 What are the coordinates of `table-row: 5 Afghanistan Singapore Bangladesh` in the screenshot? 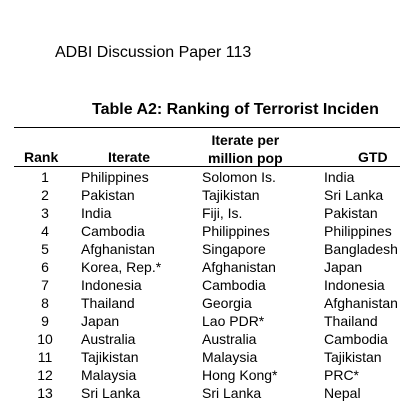 It's located at (200, 249).